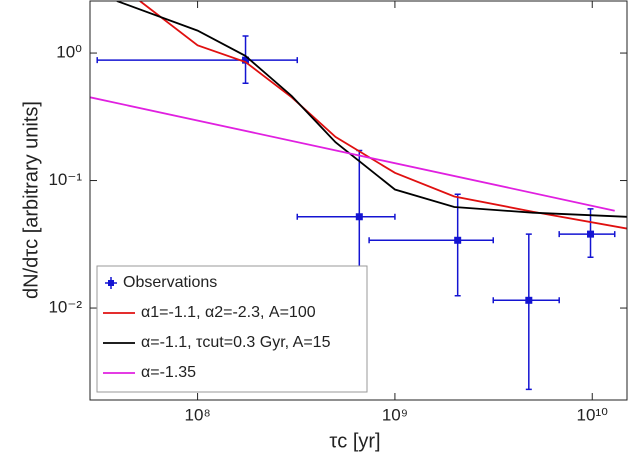 The height and width of the screenshot is (463, 641). What do you see at coordinates (395, 414) in the screenshot?
I see `x-tick-label: 10⁹` at bounding box center [395, 414].